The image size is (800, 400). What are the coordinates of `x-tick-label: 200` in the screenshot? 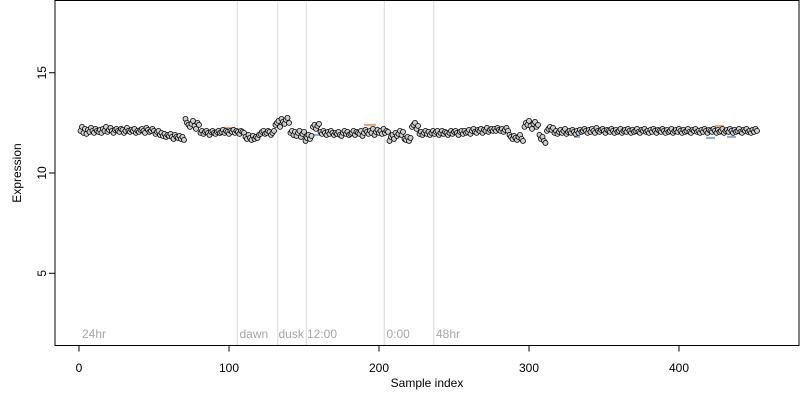 It's located at (379, 368).